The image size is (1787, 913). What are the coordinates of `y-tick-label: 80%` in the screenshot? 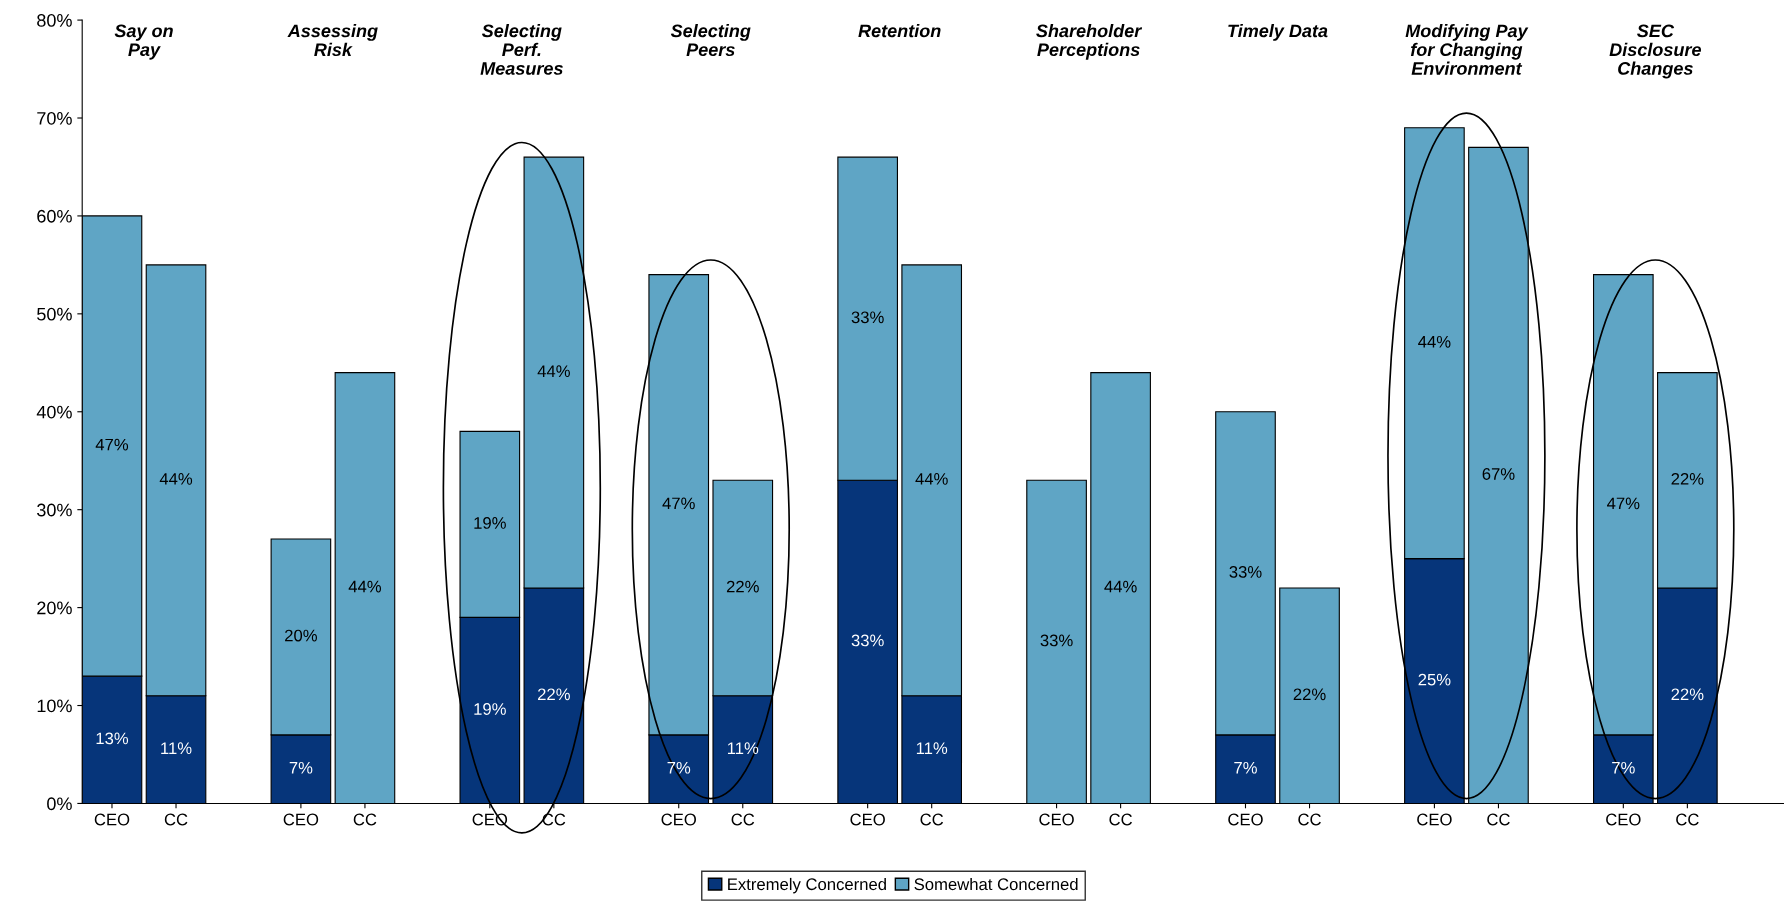 It's located at (54, 20).